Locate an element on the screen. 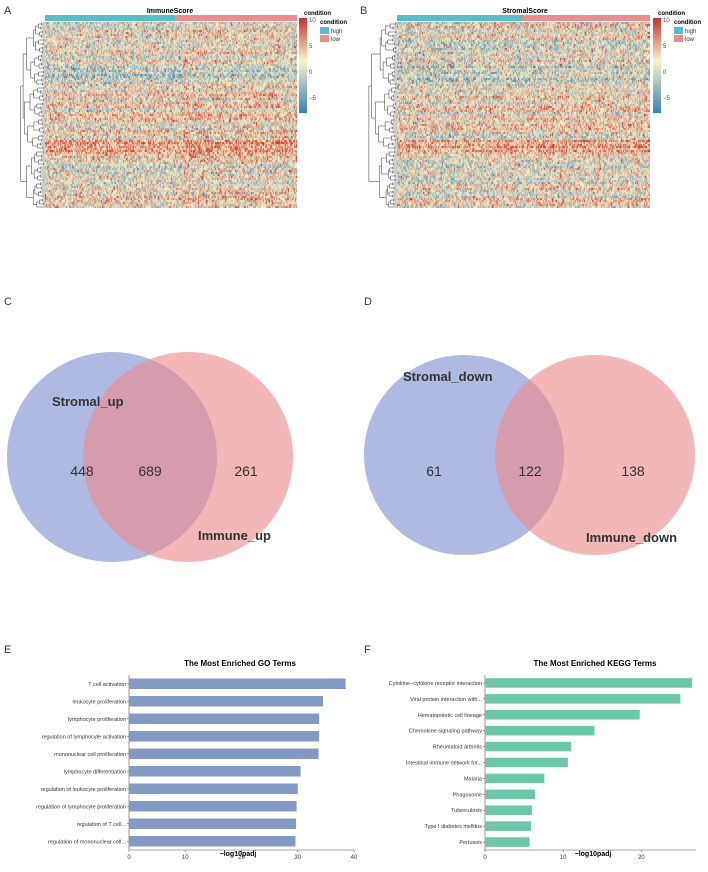 The height and width of the screenshot is (872, 708). panel-label-b: B is located at coordinates (363, 11).